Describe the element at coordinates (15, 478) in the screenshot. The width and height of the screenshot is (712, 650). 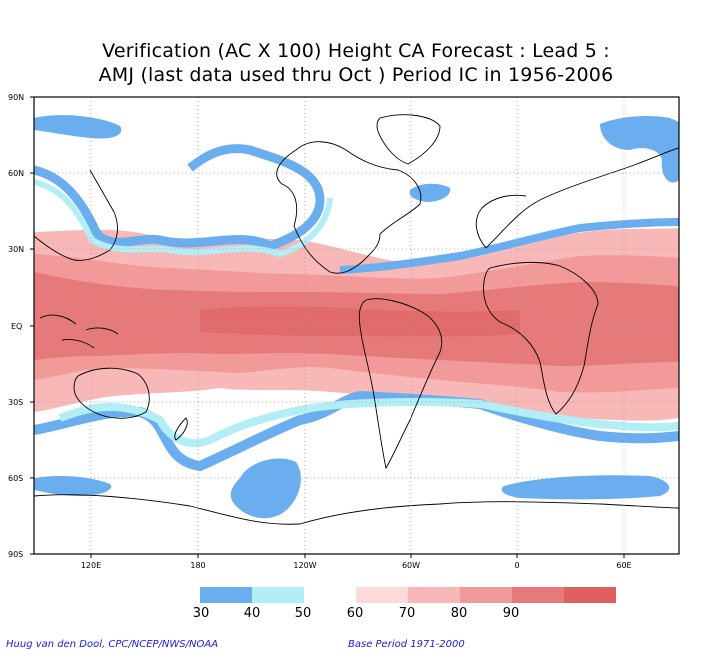
I see `lat-label: 60S` at that location.